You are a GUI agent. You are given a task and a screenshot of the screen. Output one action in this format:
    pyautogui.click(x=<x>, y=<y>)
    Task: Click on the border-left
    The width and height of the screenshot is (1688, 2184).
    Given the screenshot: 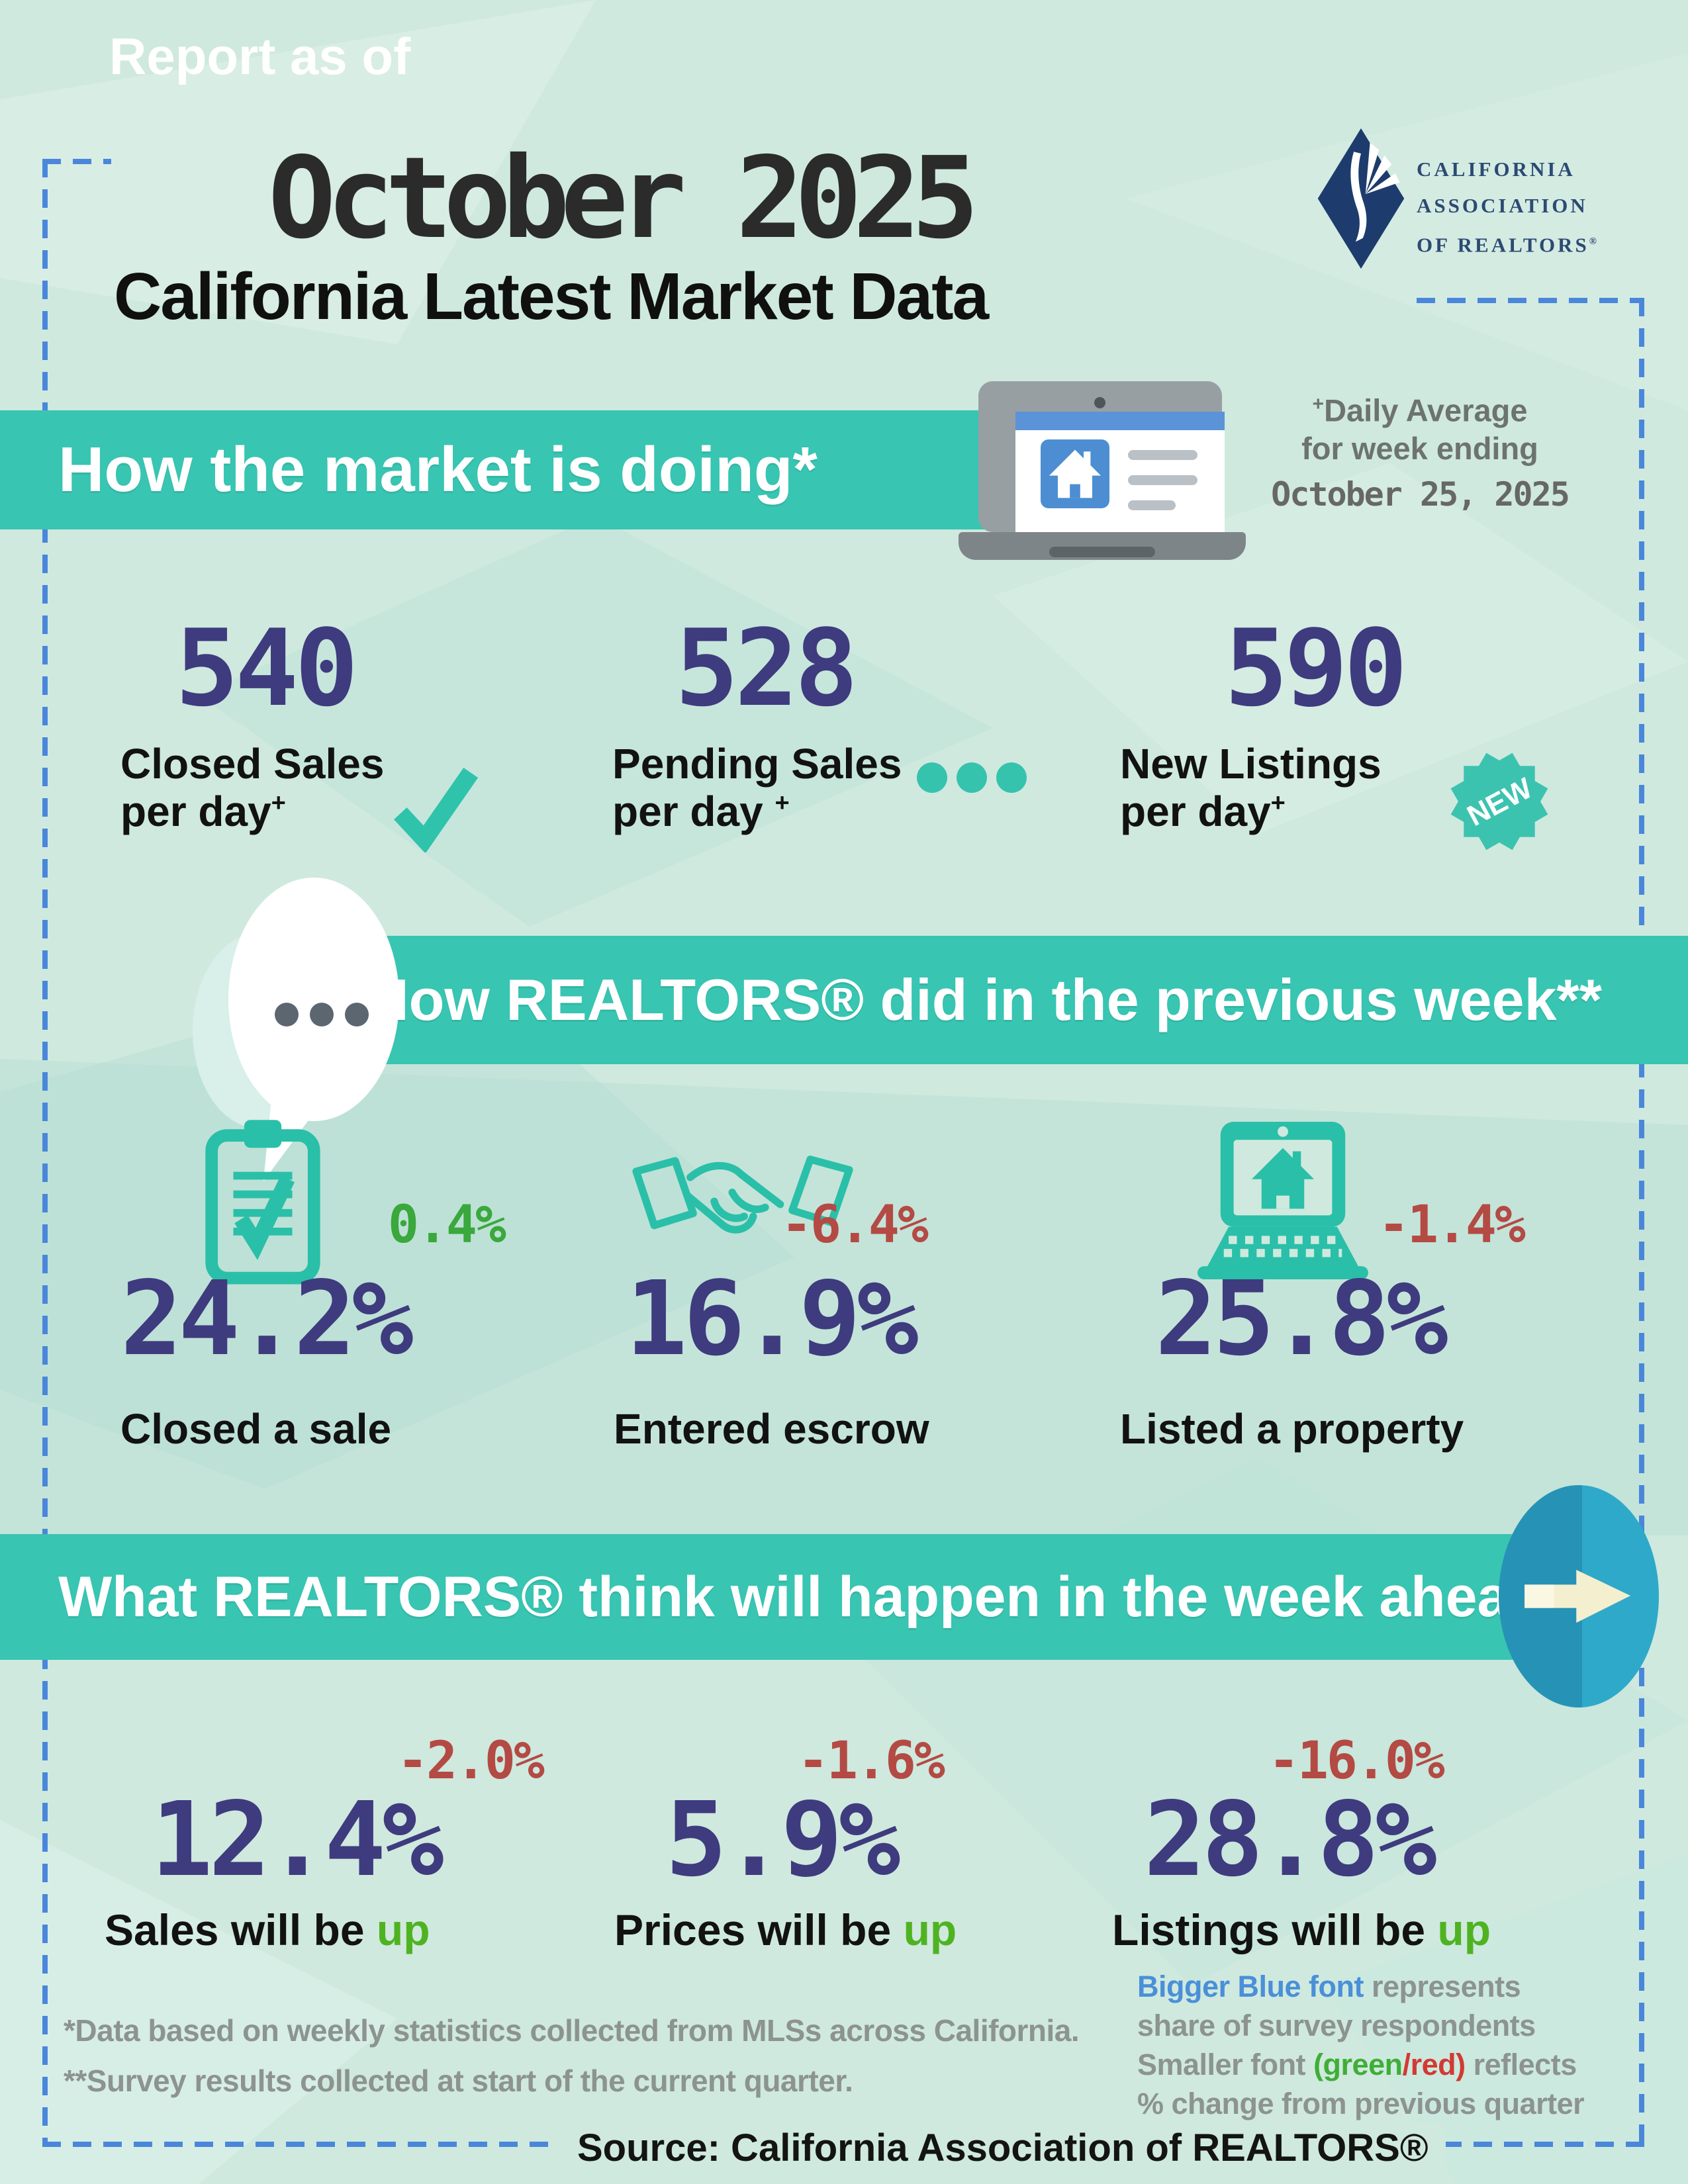 What is the action you would take?
    pyautogui.click(x=45, y=1153)
    